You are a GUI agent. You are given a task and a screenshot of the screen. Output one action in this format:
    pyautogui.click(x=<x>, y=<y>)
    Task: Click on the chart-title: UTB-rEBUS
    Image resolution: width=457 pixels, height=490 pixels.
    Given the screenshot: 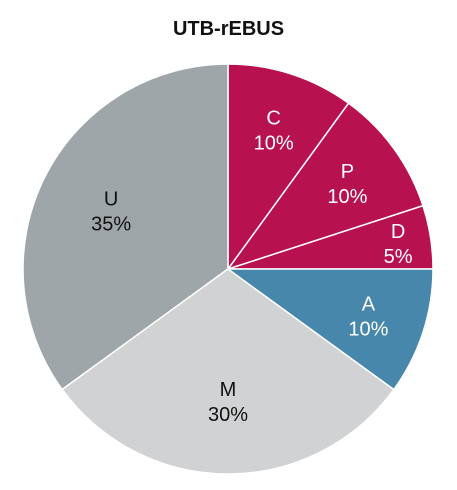 What is the action you would take?
    pyautogui.click(x=228, y=29)
    